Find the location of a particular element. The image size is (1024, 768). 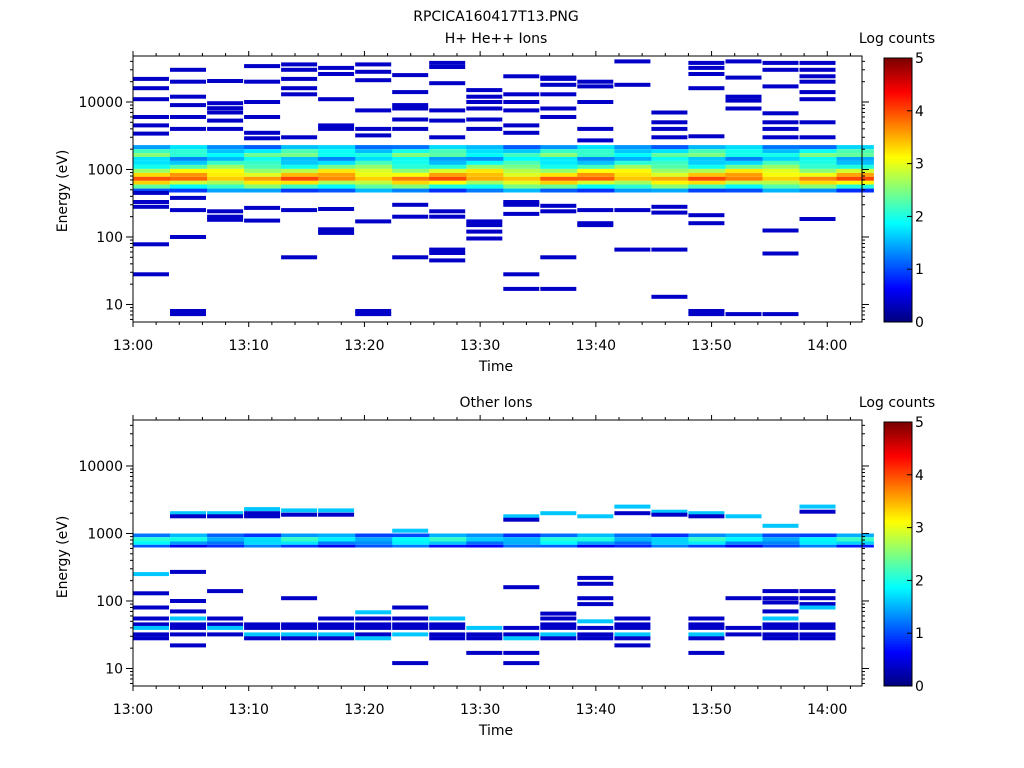

x-tick-label: 13:10 is located at coordinates (249, 346).